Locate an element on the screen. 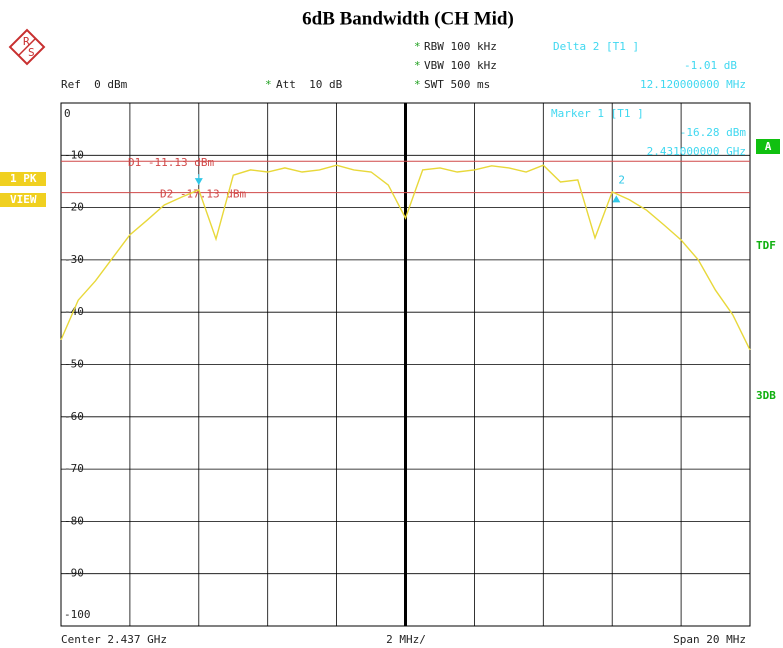 This screenshot has width=783, height=648. svg-text: R is located at coordinates (26, 41).